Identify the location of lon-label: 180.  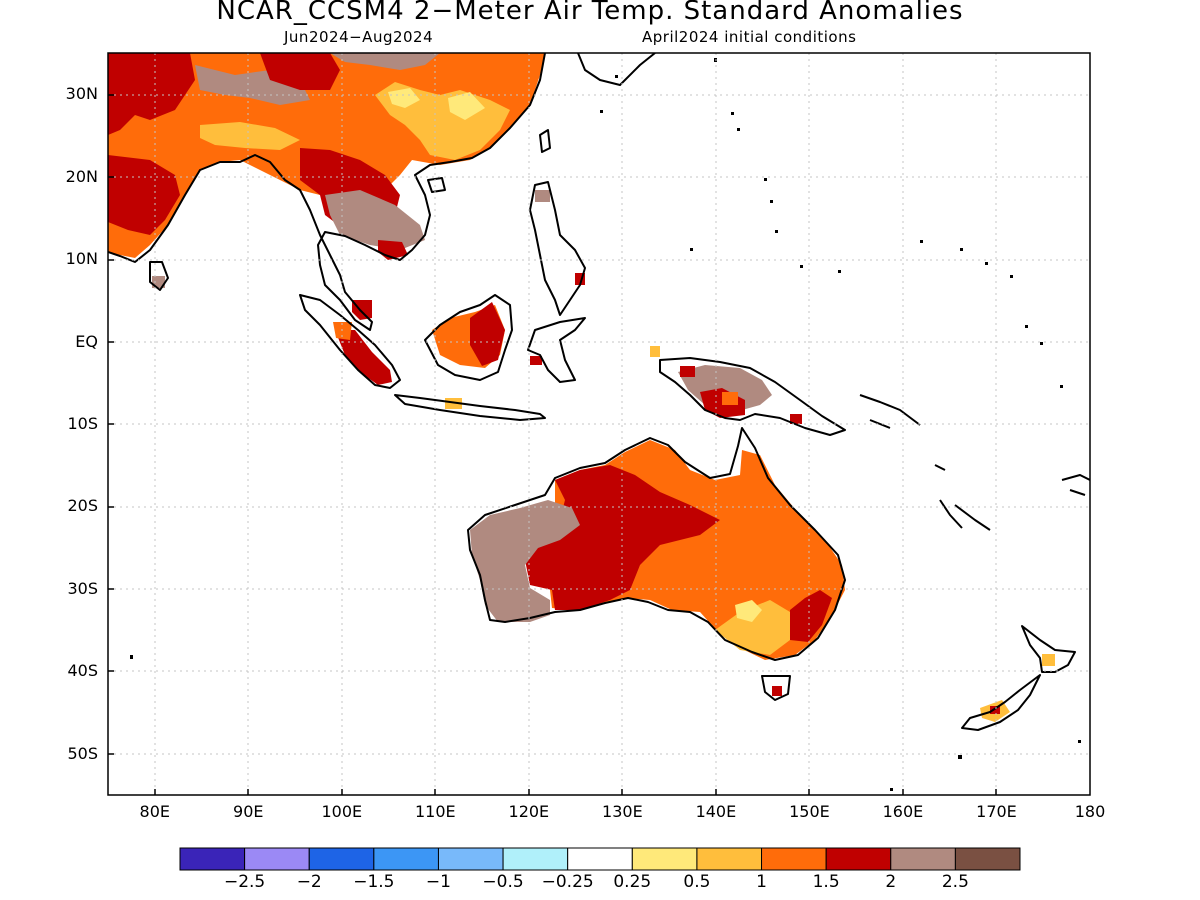
(1090, 811).